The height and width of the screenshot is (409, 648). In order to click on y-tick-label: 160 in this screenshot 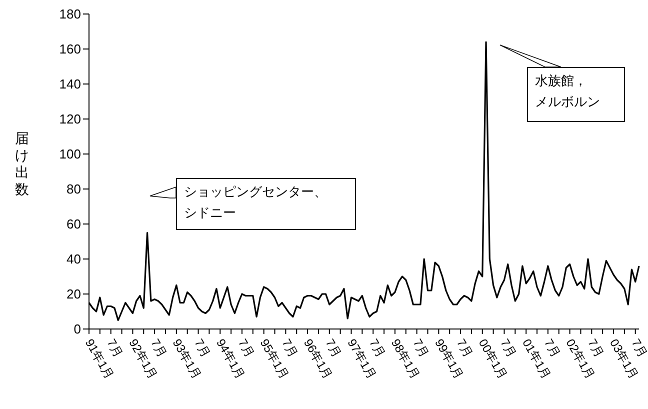, I will do `click(70, 49)`.